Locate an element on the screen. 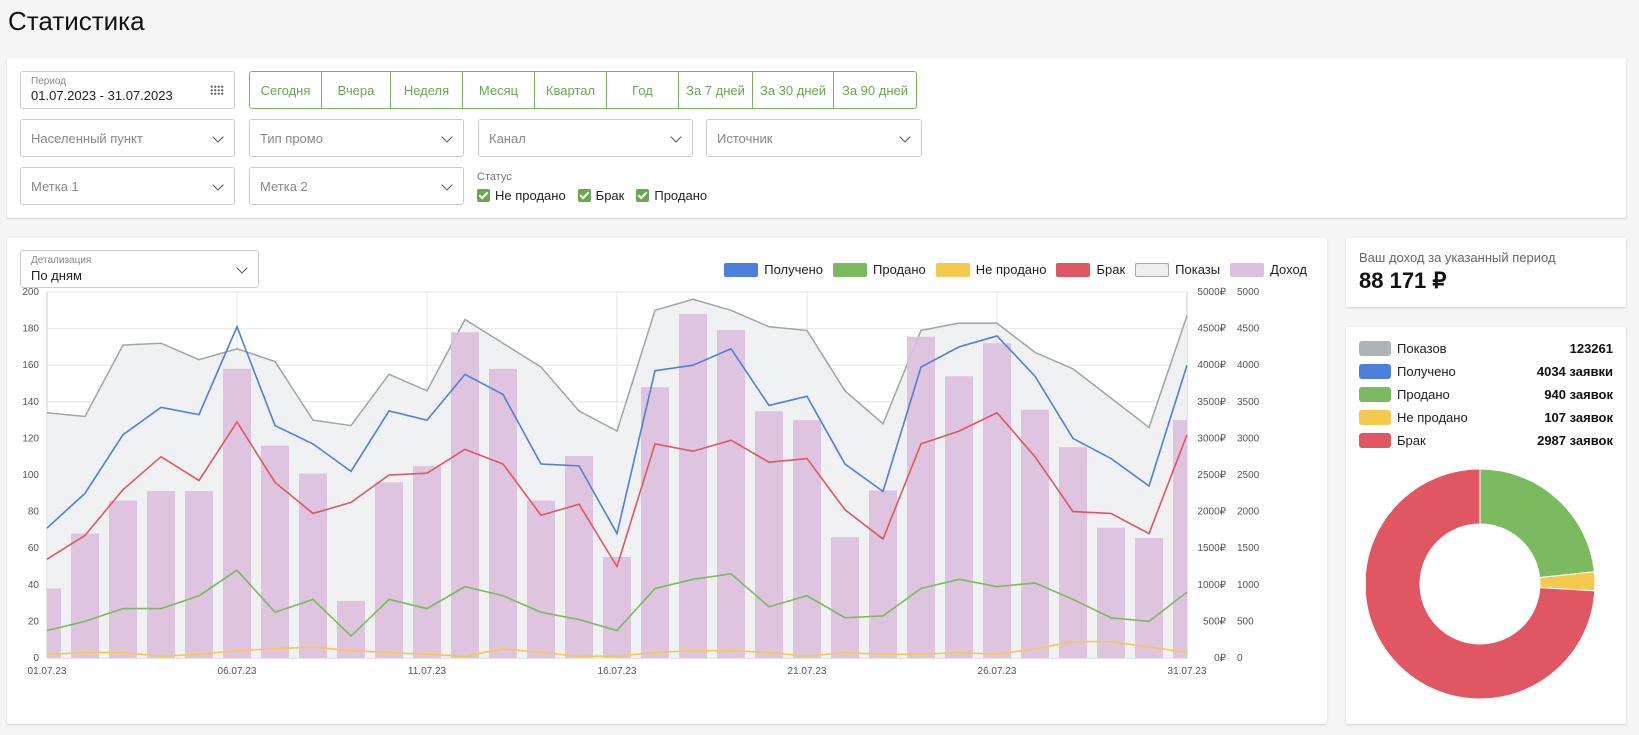 The width and height of the screenshot is (1639, 735). legend-item-not-sold: Не продано is located at coordinates (990, 269).